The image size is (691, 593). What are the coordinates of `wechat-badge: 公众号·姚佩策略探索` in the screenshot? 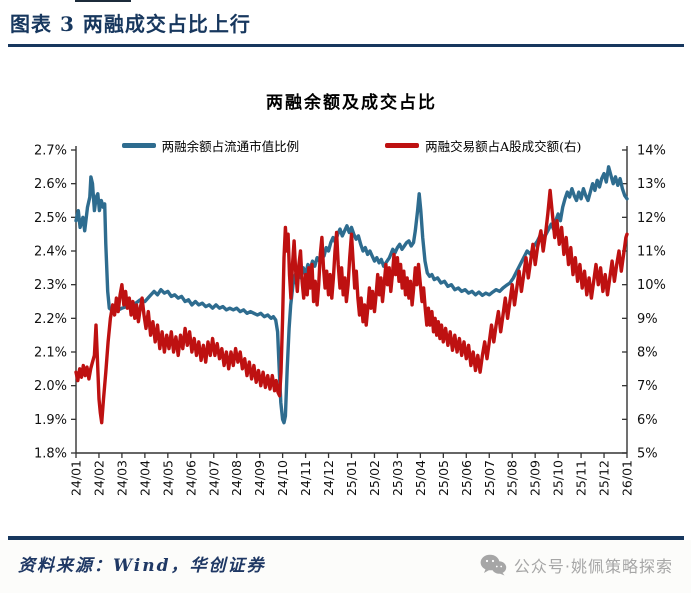 It's located at (576, 565).